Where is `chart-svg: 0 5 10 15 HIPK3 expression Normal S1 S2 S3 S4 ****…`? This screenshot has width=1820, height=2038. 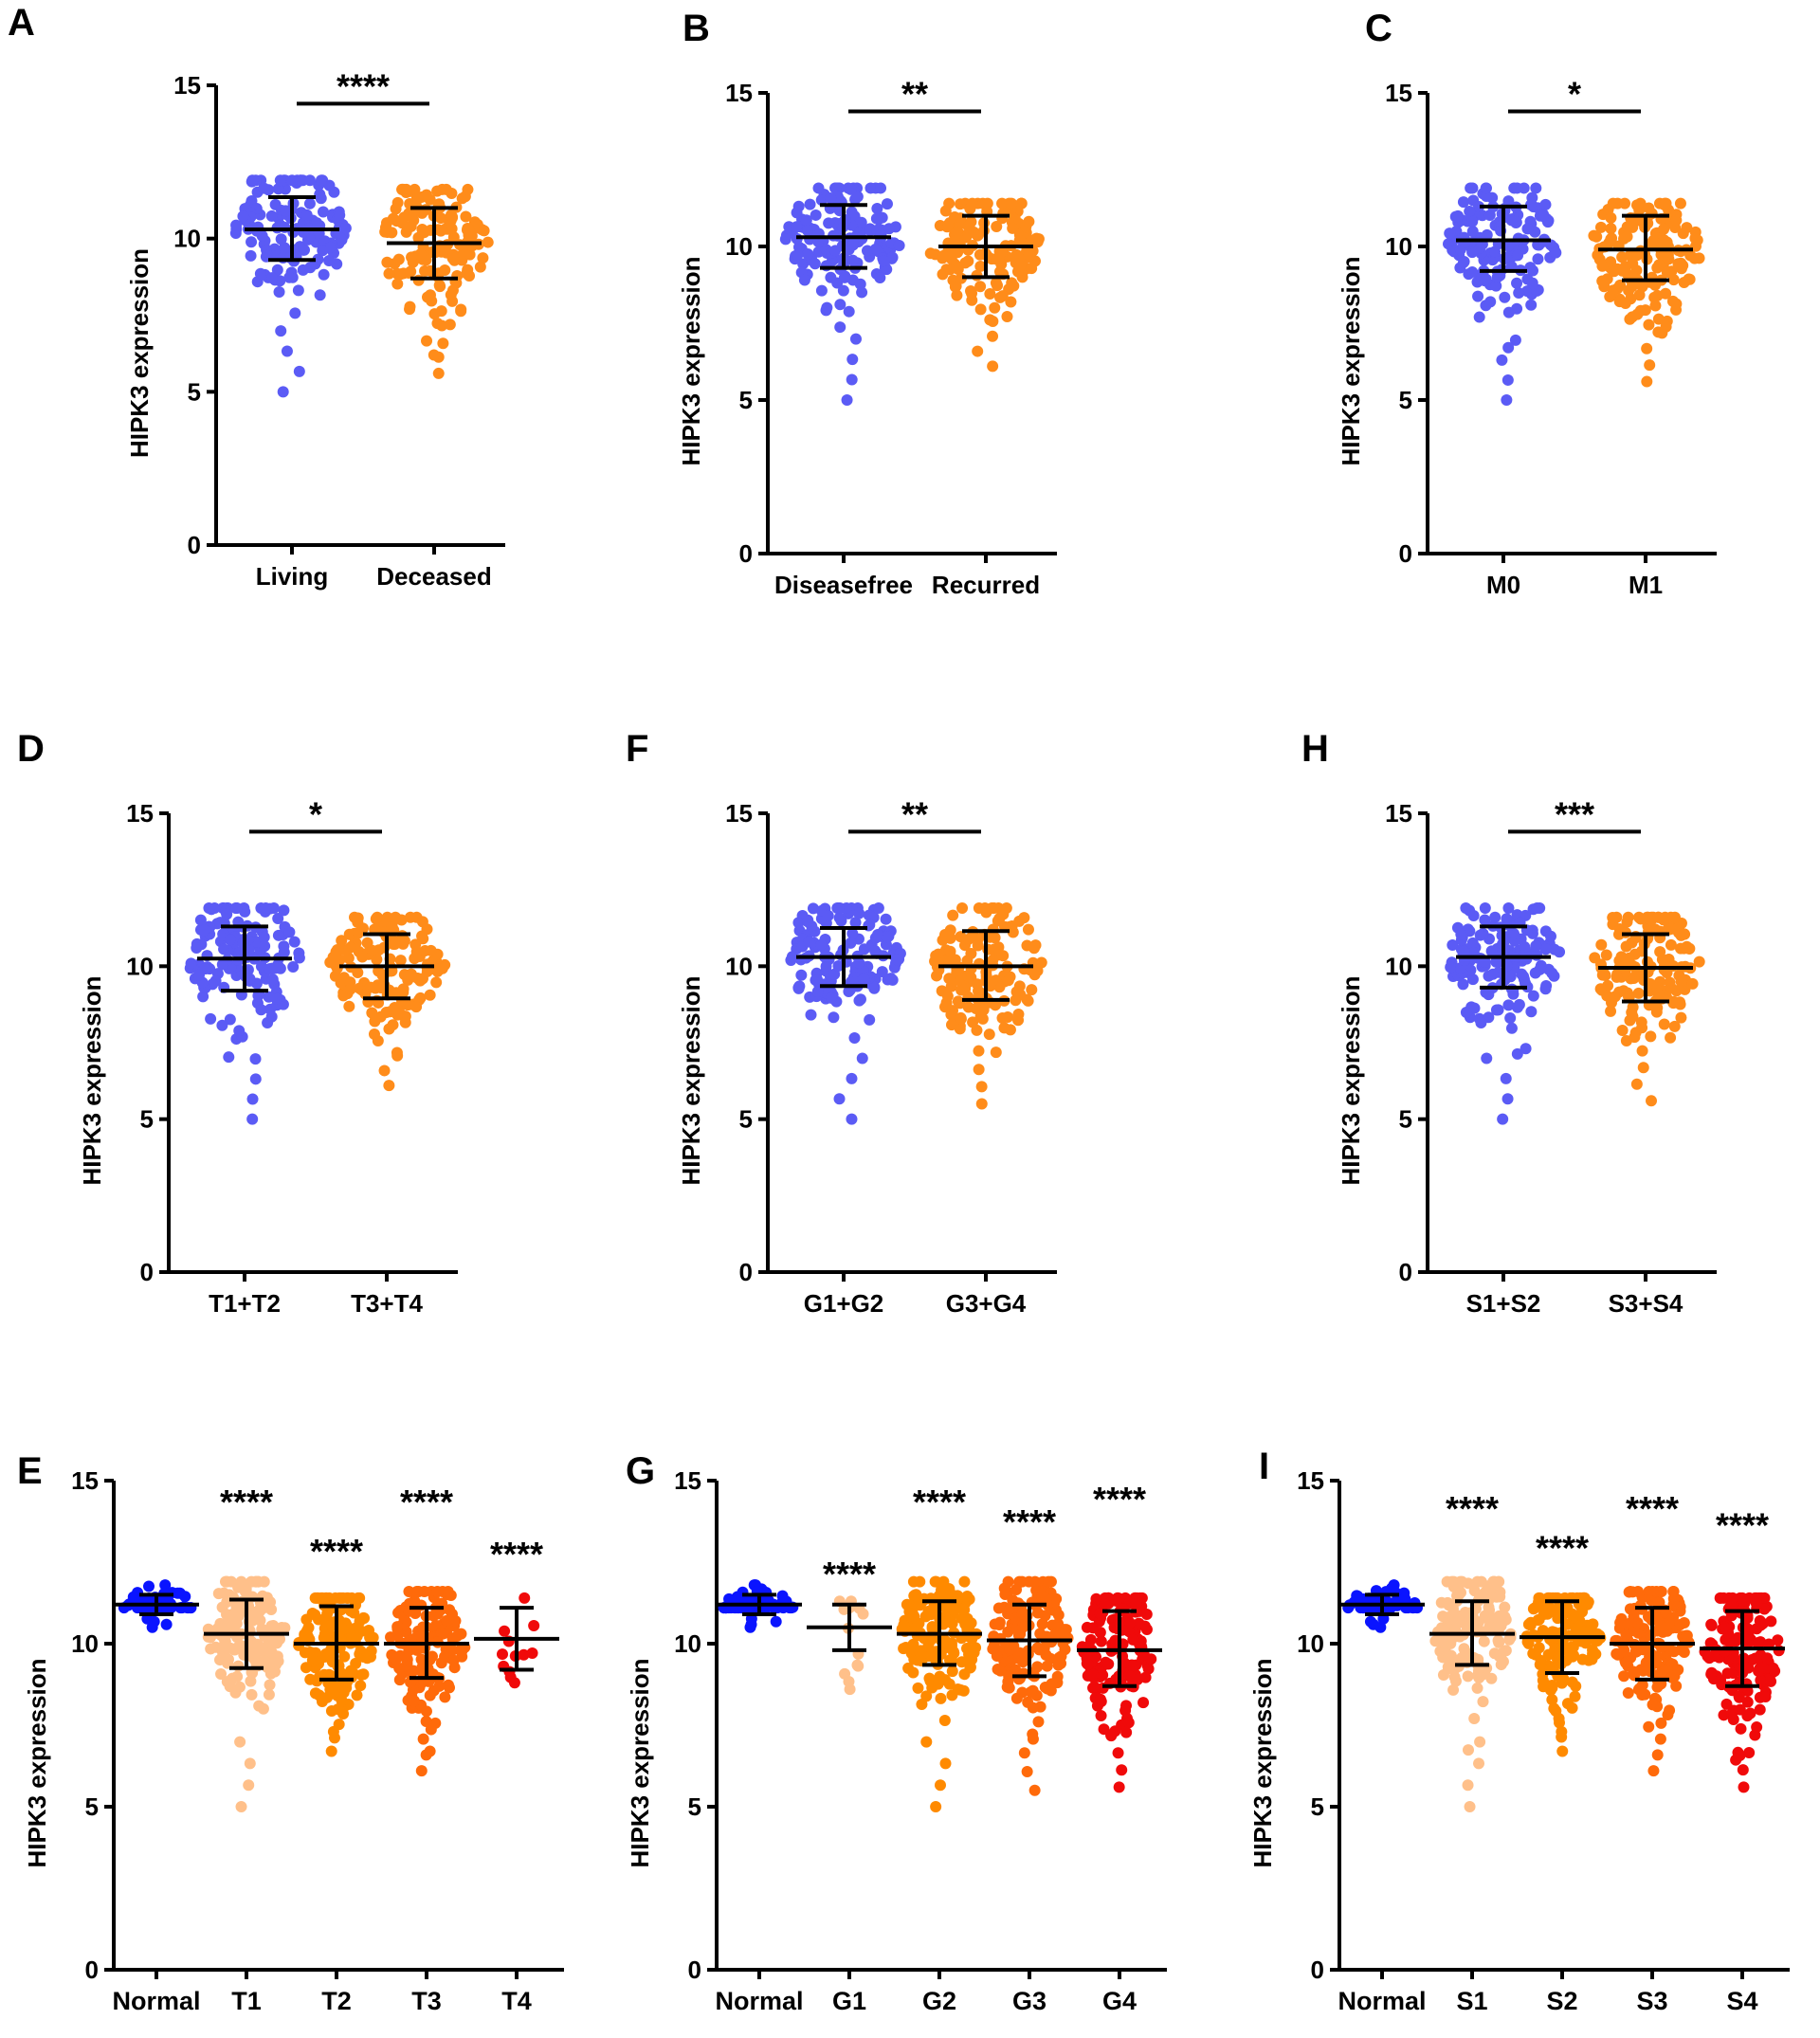 chart-svg: 0 5 10 15 HIPK3 expression Normal S1 S2 S3 S4 ****… is located at coordinates (1519, 1740).